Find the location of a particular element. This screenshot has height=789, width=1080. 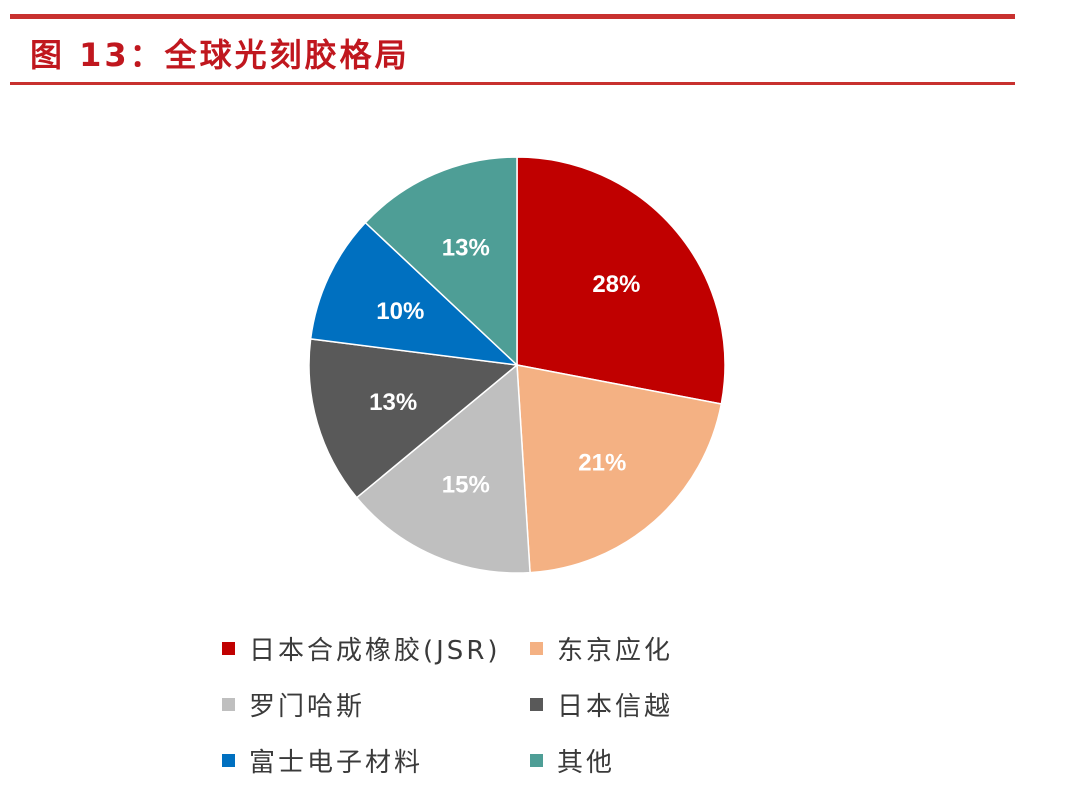

legend-item: 日本信越 is located at coordinates (601, 704).